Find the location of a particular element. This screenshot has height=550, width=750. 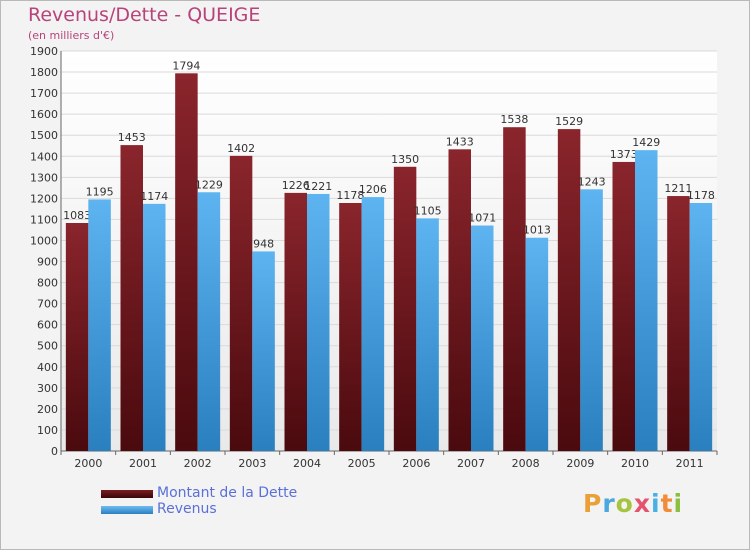

data-label-dette: 1211 is located at coordinates (678, 188).